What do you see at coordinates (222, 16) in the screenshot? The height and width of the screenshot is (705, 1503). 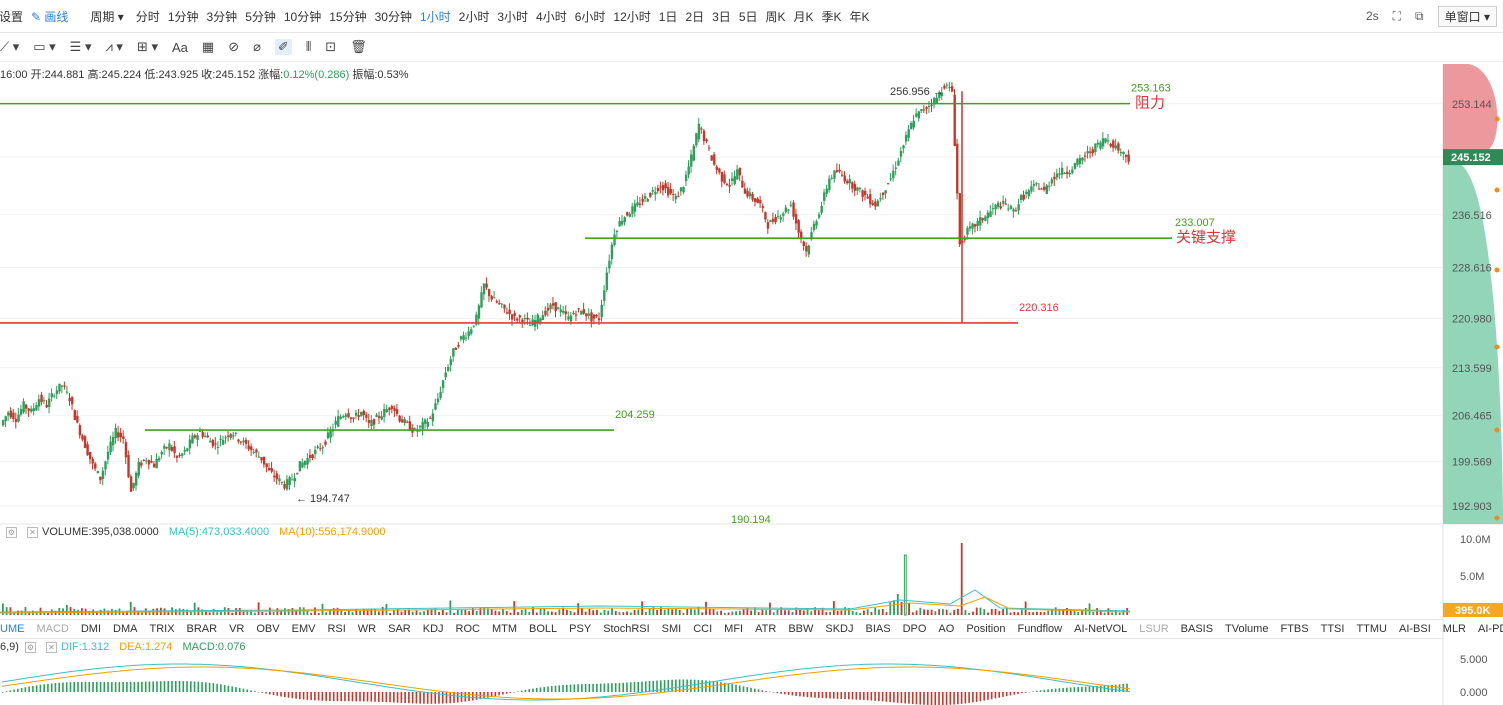 I see `period-2: 3分钟` at bounding box center [222, 16].